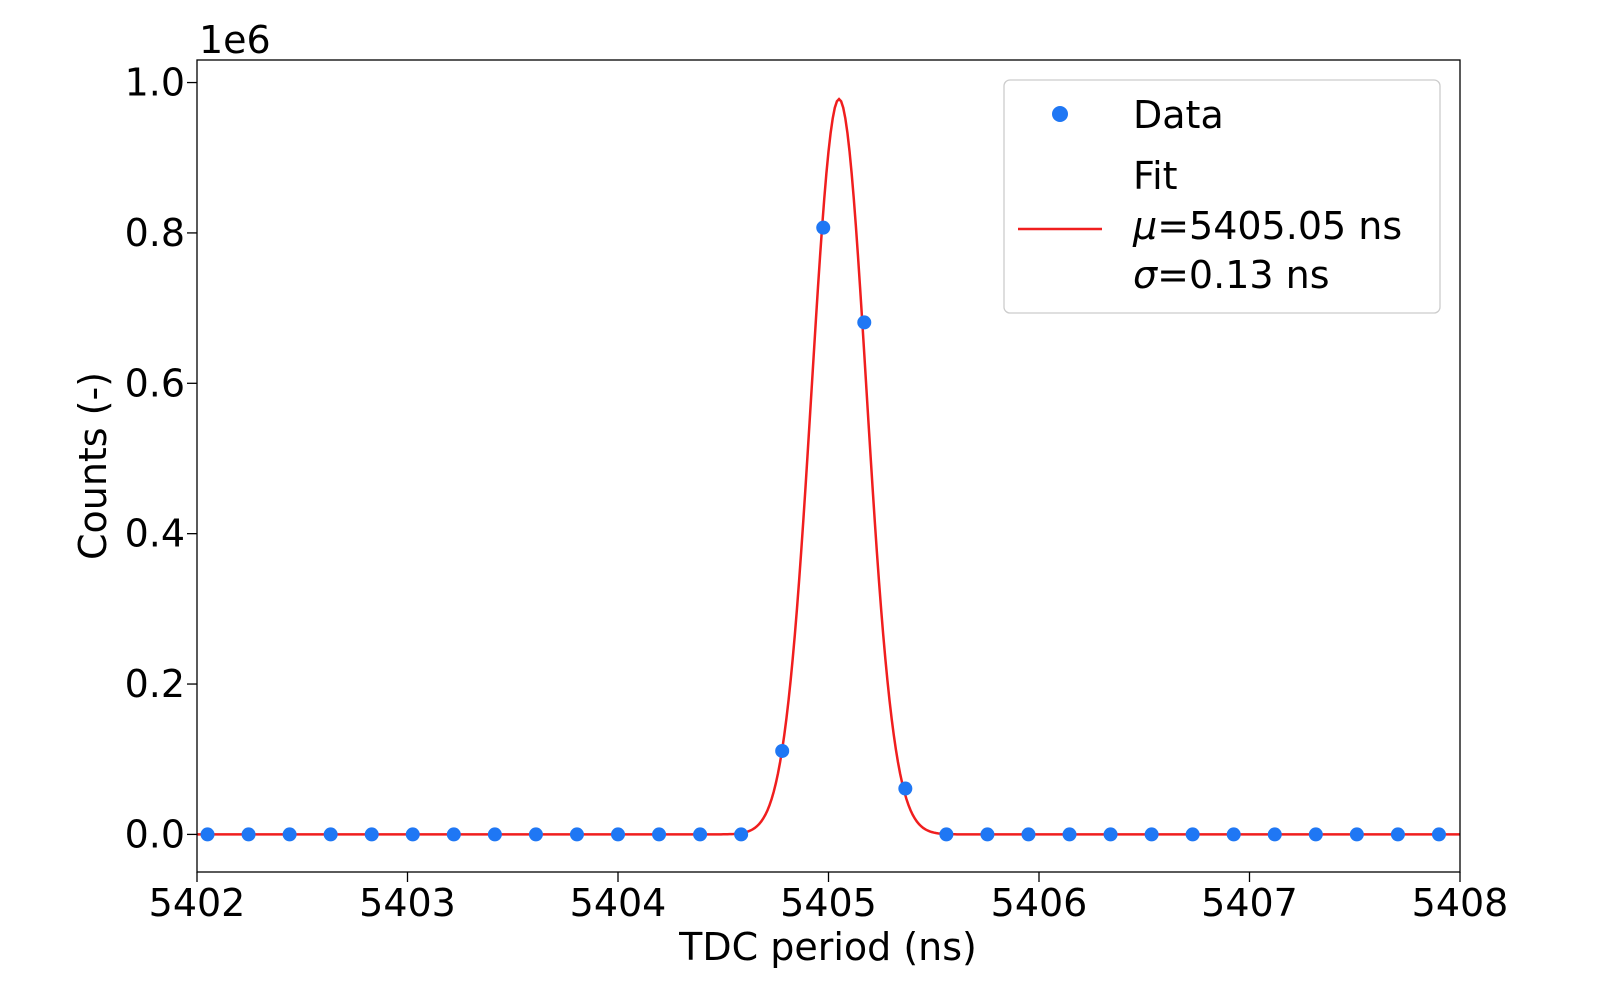 The image size is (1600, 1000). I want to click on legend-fit-title: Fit, so click(1155, 176).